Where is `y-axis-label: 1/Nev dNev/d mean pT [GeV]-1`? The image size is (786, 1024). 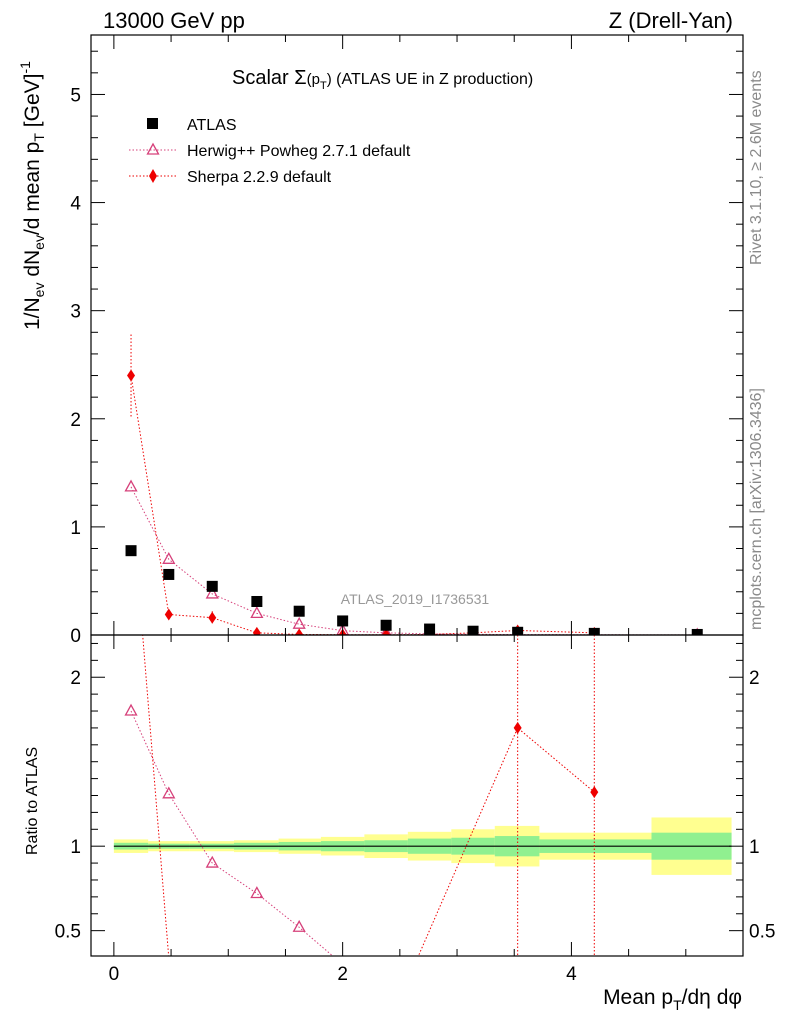 y-axis-label: 1/Nev dNev/d mean pT [GeV]-1 is located at coordinates (32, 195).